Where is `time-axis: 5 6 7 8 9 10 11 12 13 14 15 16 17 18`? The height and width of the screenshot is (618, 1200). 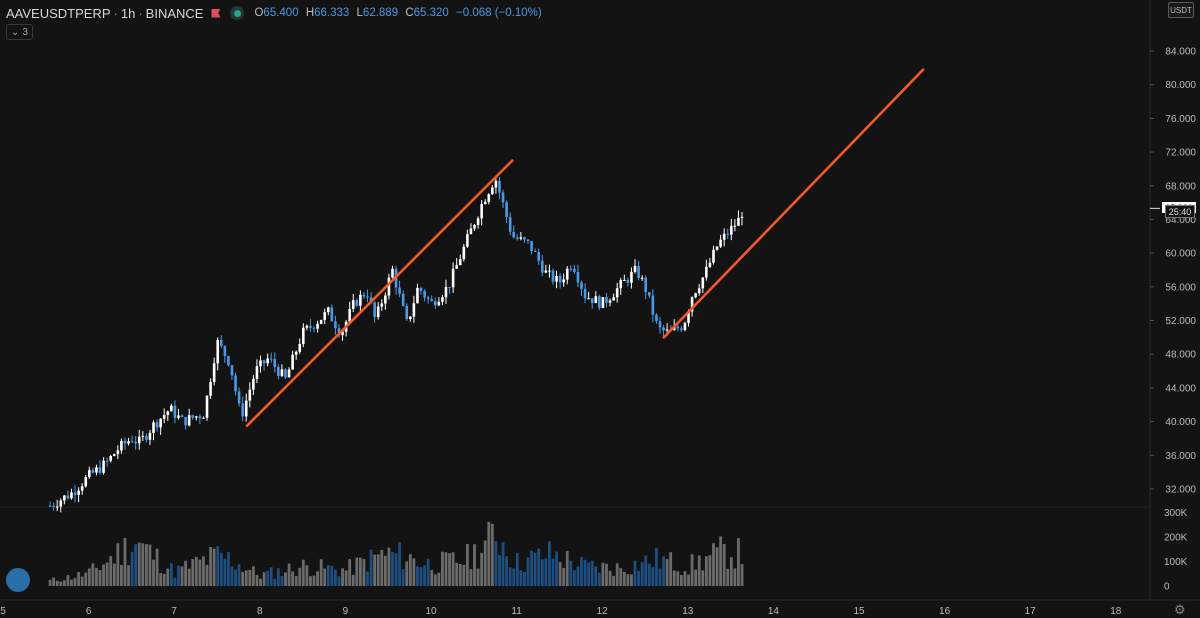
time-axis: 5 6 7 8 9 10 11 12 13 14 15 16 17 18 is located at coordinates (561, 611).